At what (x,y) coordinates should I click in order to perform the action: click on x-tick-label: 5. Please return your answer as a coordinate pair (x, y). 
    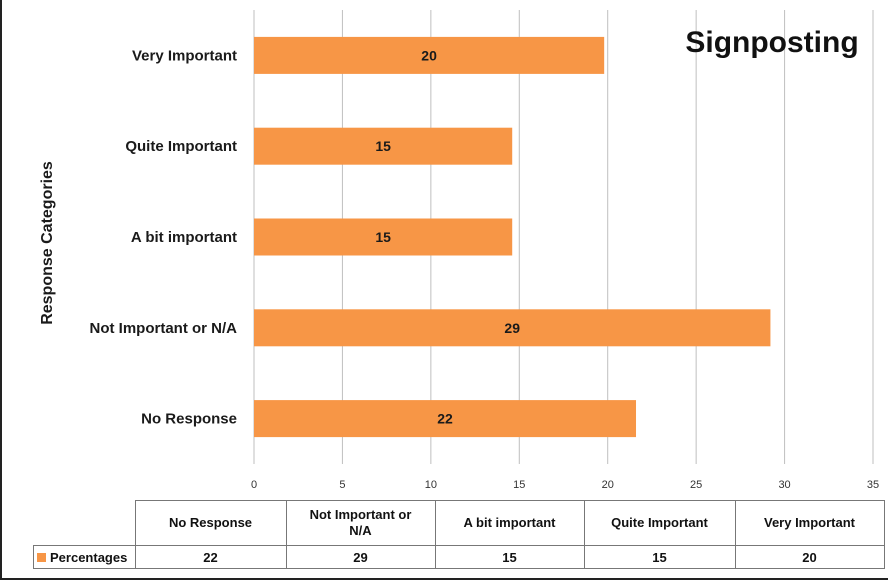
    Looking at the image, I should click on (342, 485).